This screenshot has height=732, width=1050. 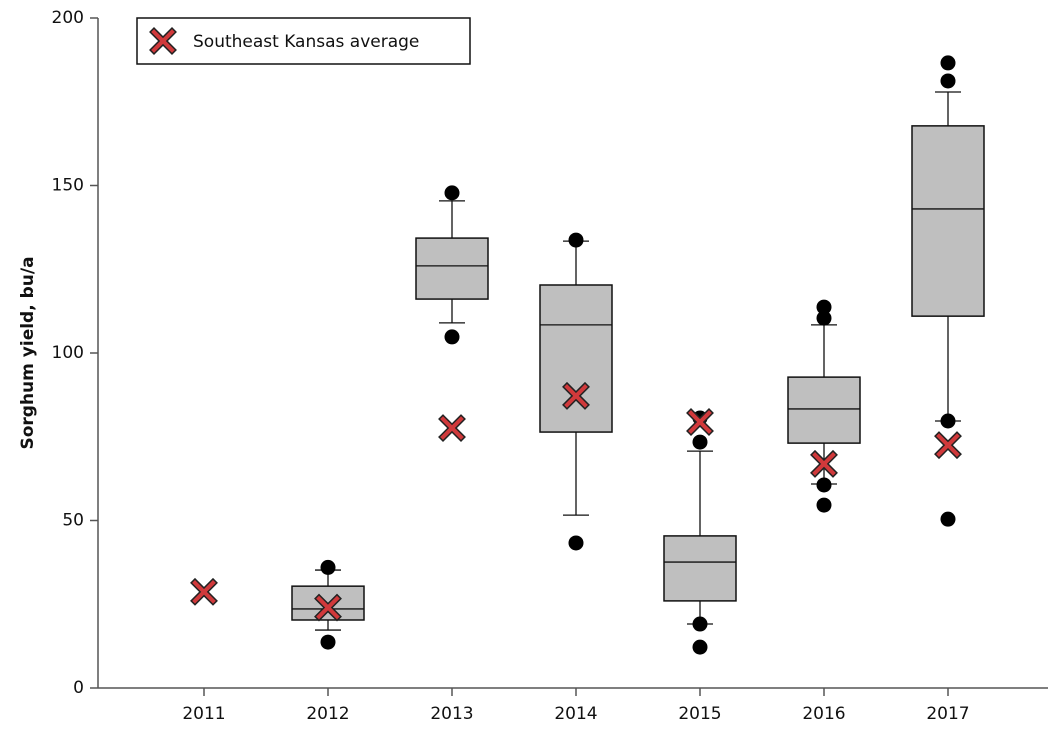 What do you see at coordinates (73, 521) in the screenshot?
I see `y-tick-label: 50` at bounding box center [73, 521].